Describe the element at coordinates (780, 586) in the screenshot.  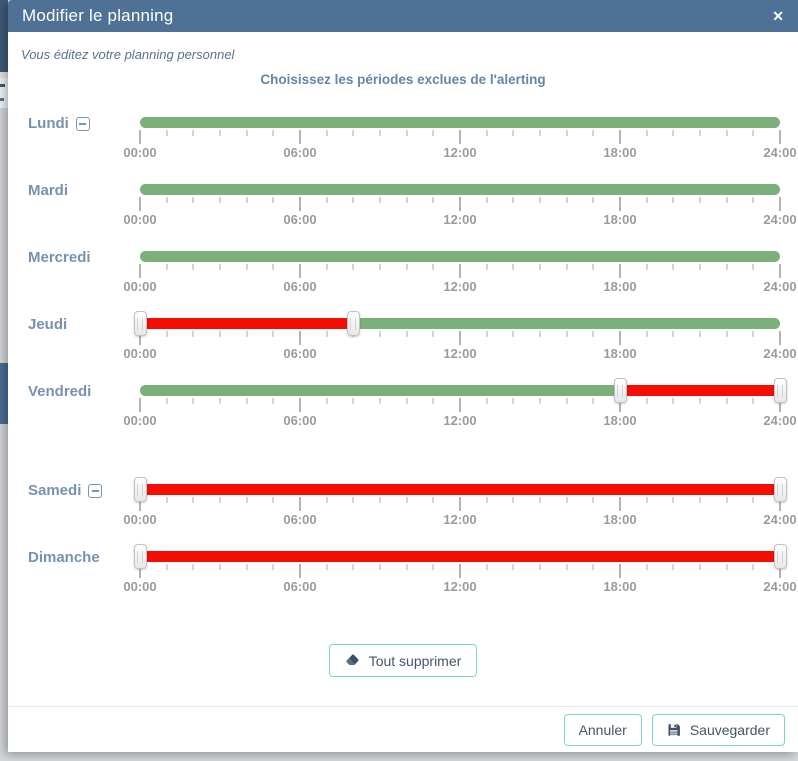
I see `tick-label: 24:00` at that location.